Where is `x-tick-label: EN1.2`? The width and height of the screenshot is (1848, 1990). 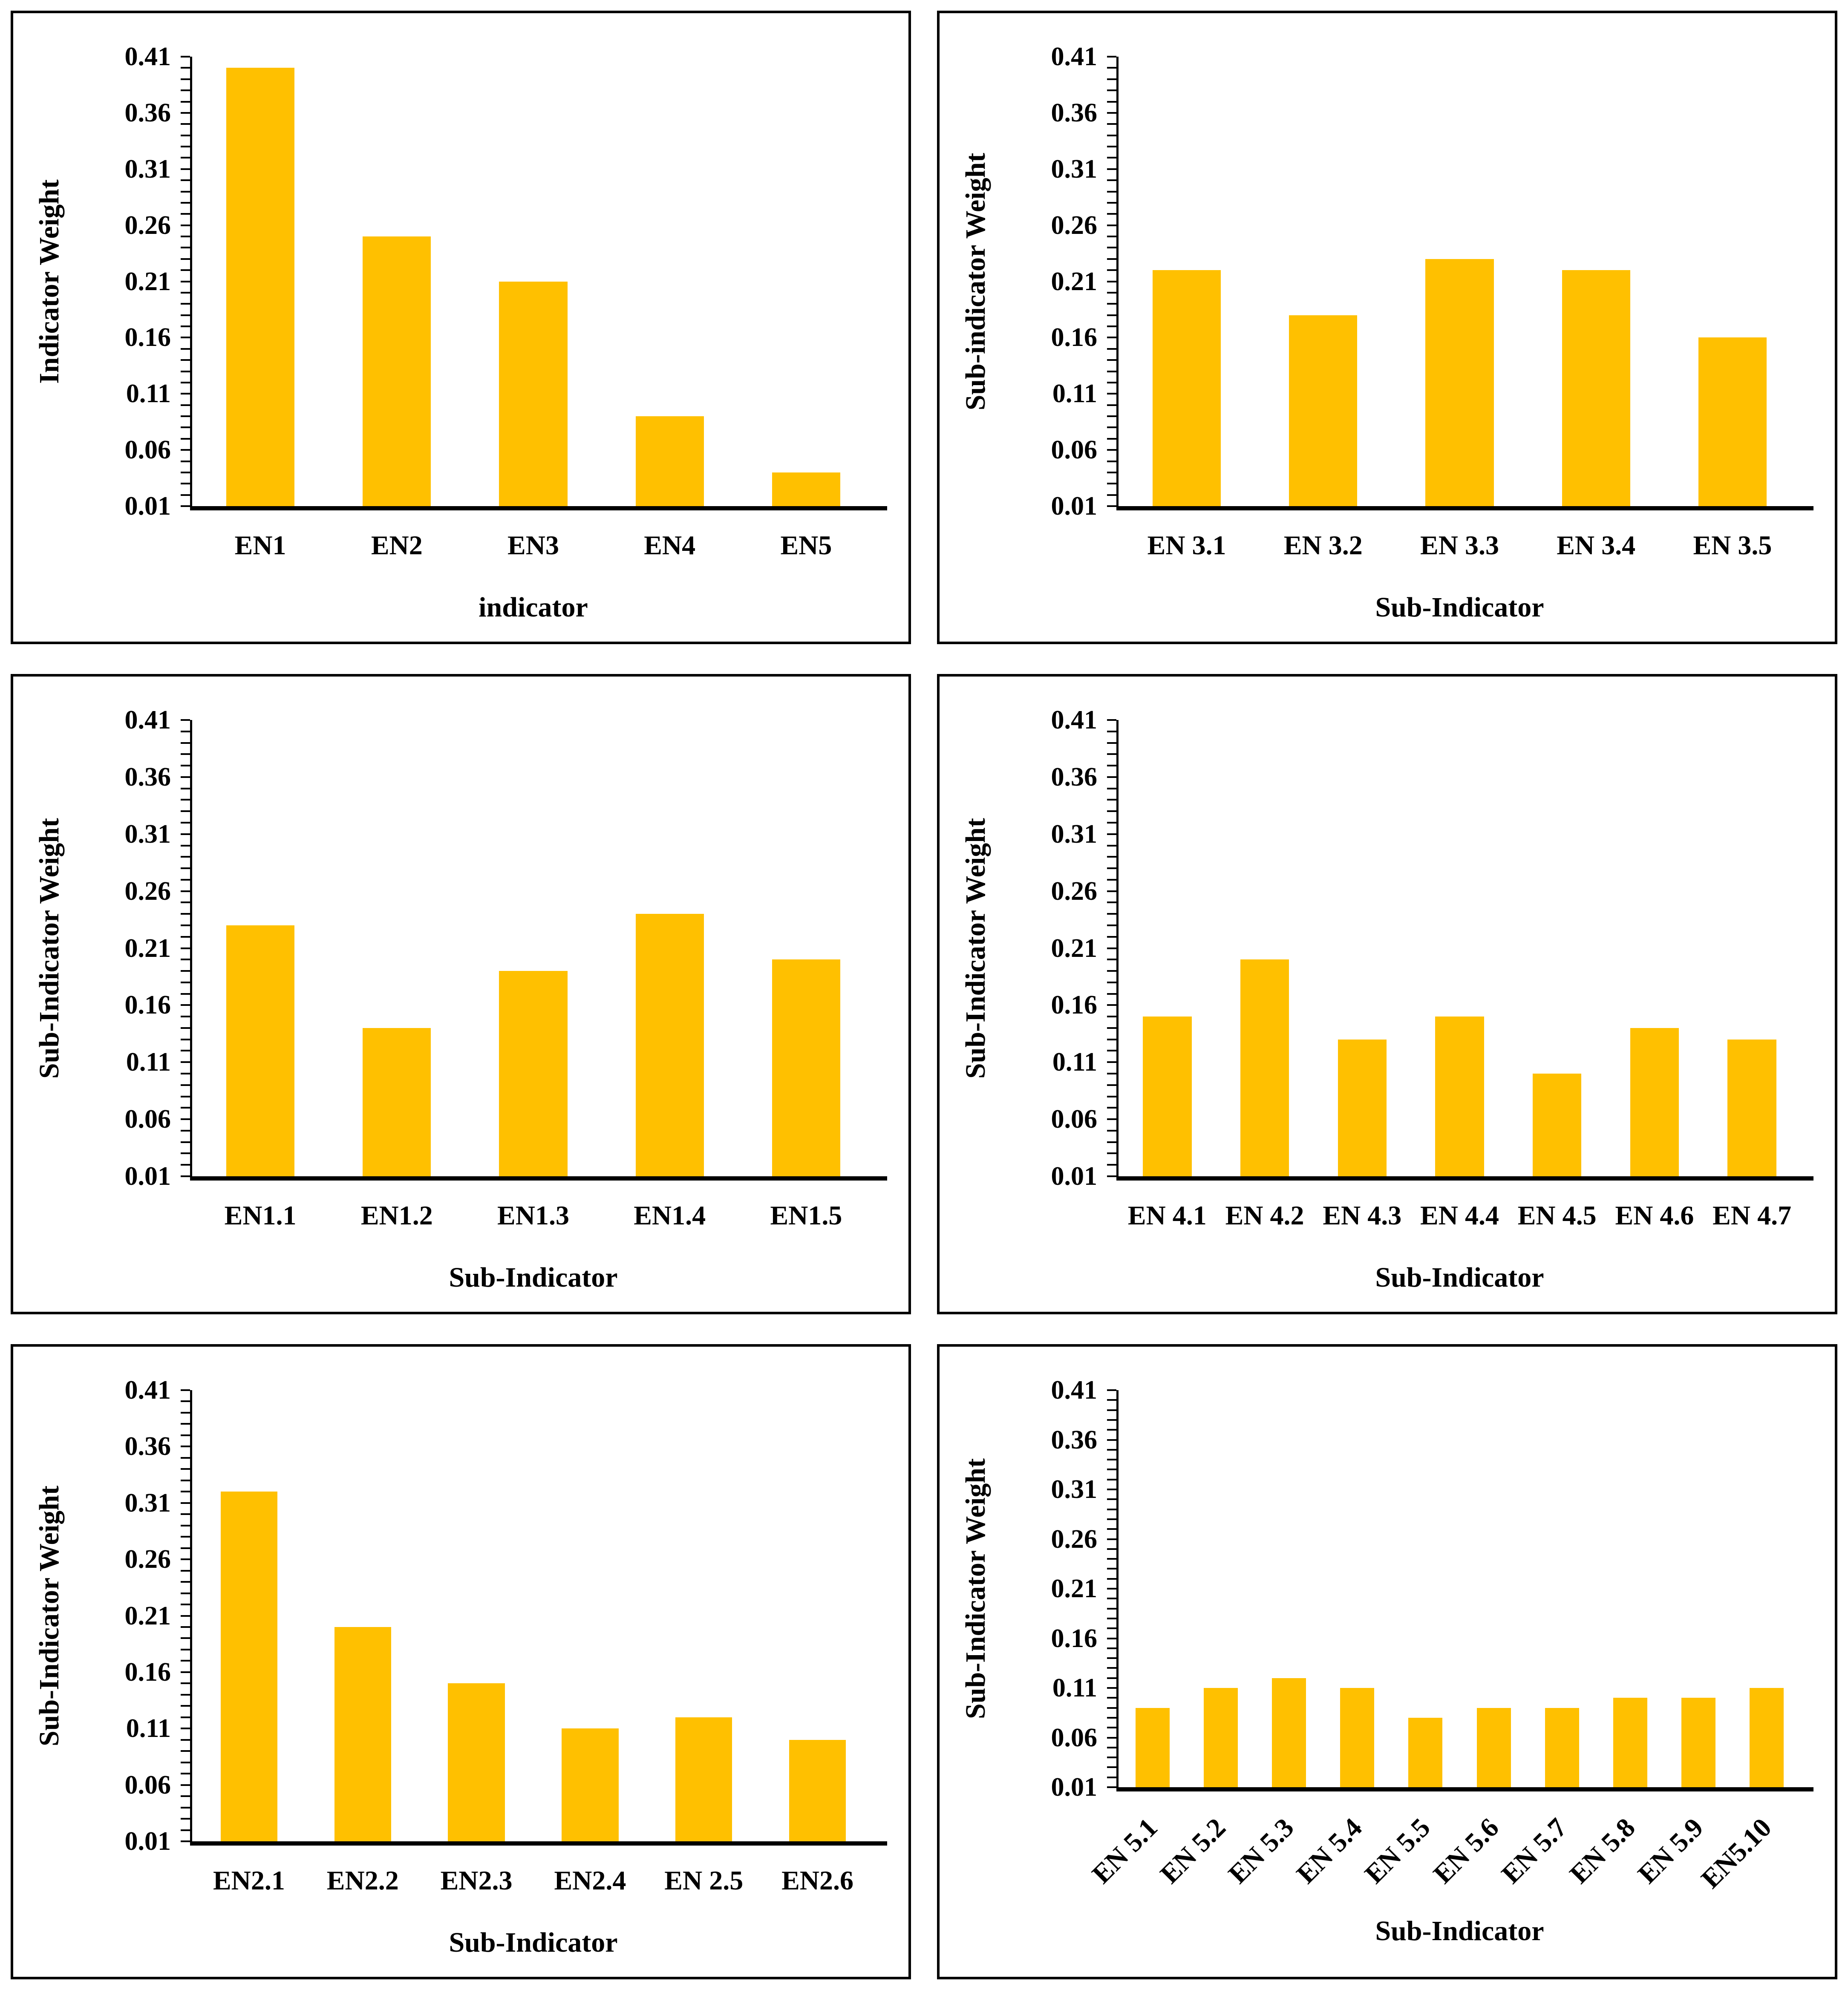
x-tick-label: EN1.2 is located at coordinates (396, 1215).